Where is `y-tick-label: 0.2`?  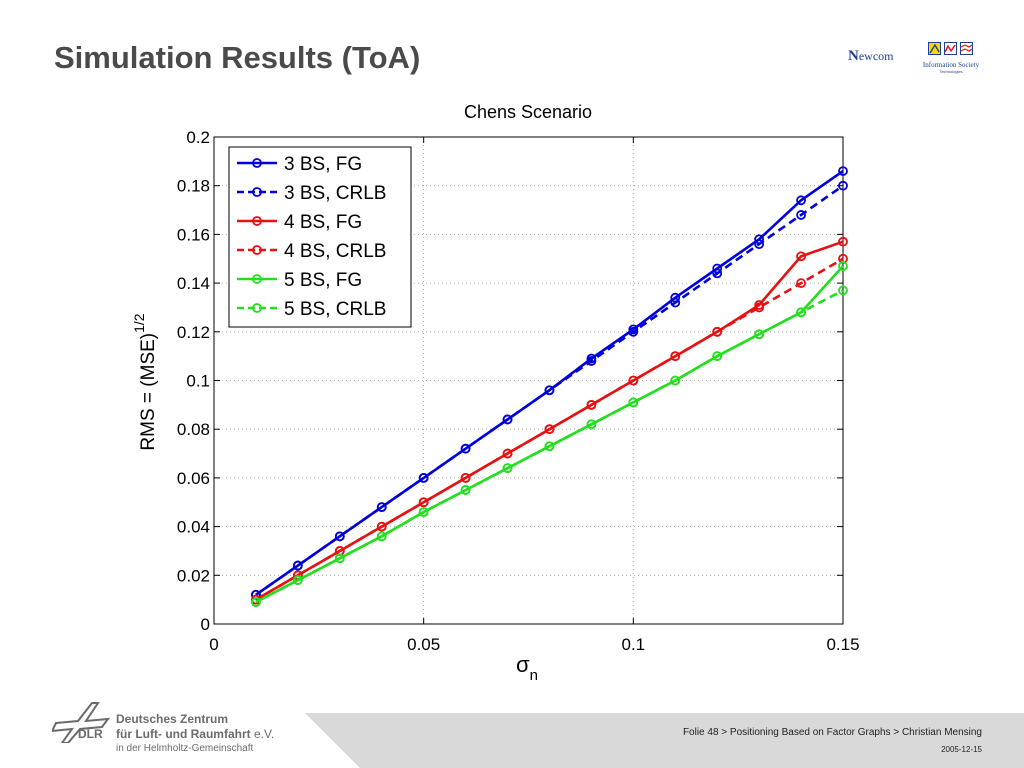
y-tick-label: 0.2 is located at coordinates (198, 137).